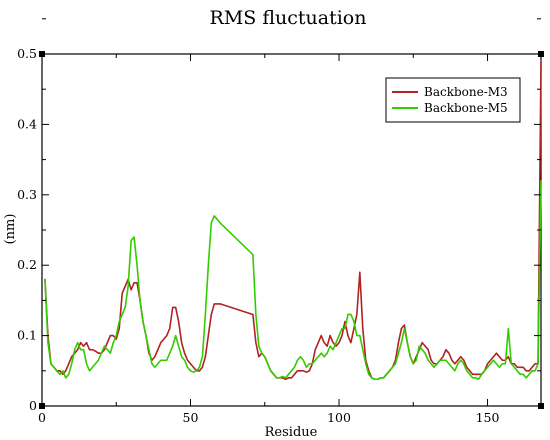  Describe the element at coordinates (288, 18) in the screenshot. I see `chart-title: RMS fluctuation` at that location.